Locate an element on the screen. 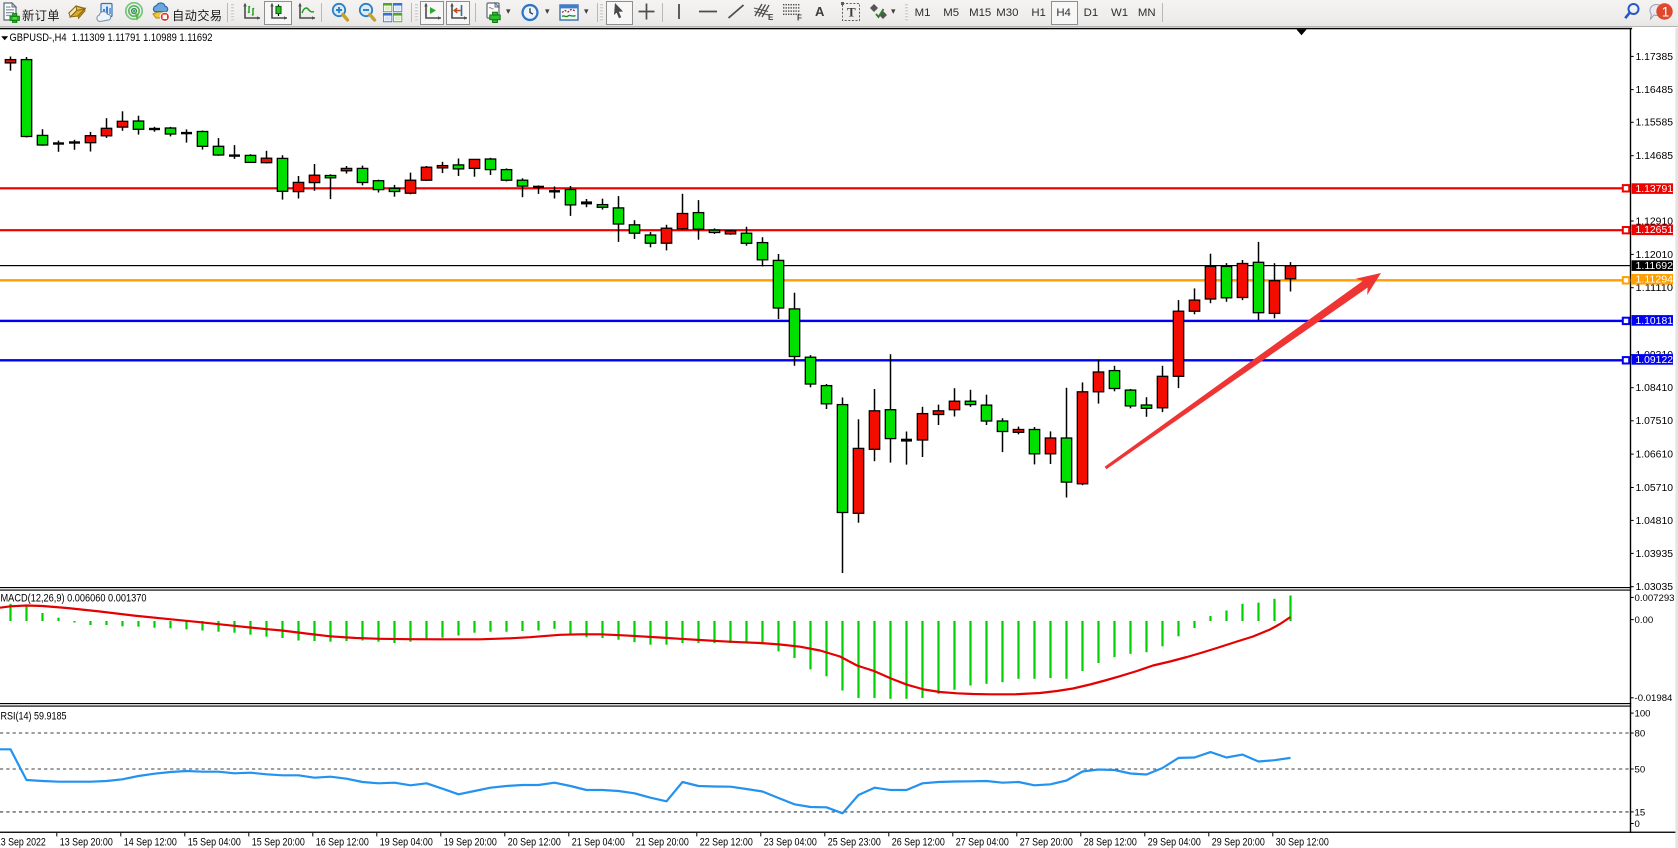 The width and height of the screenshot is (1678, 848). svg-text: 13 Sep 20:00 is located at coordinates (86, 842).